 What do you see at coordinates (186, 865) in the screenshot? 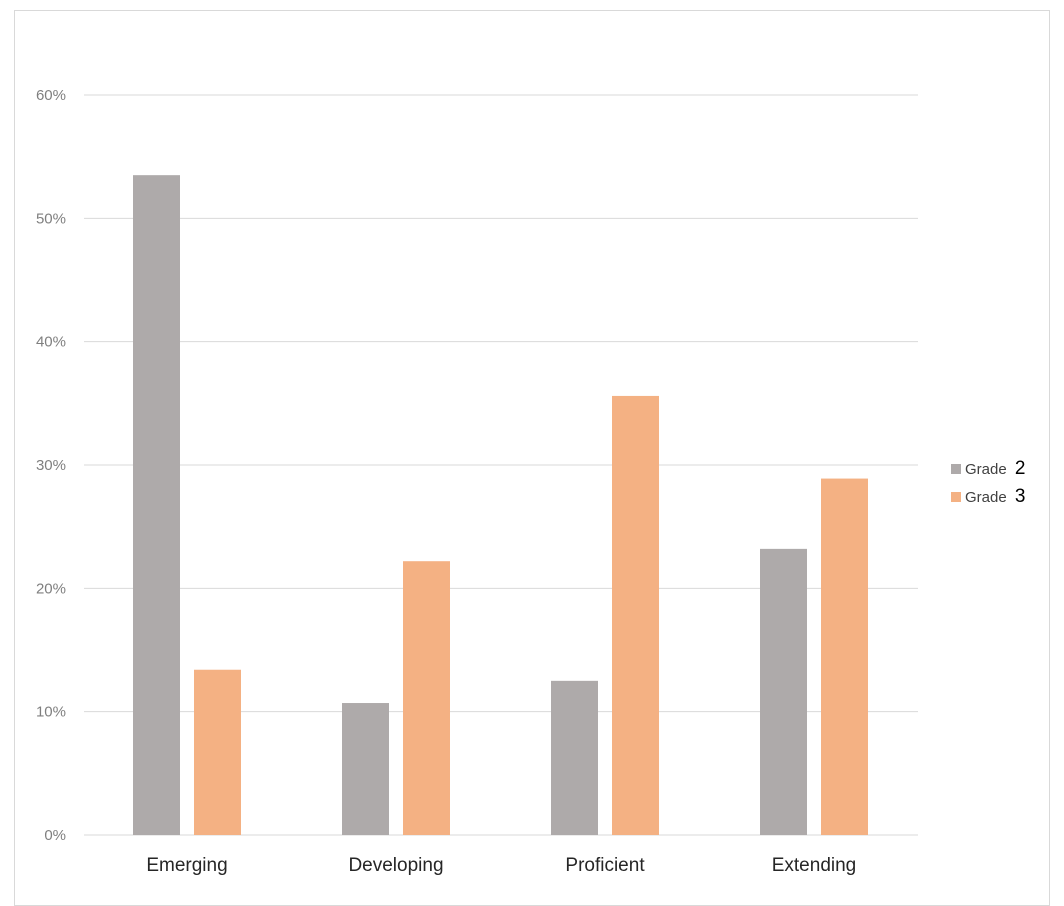
I see `x-category-label: Emerging` at bounding box center [186, 865].